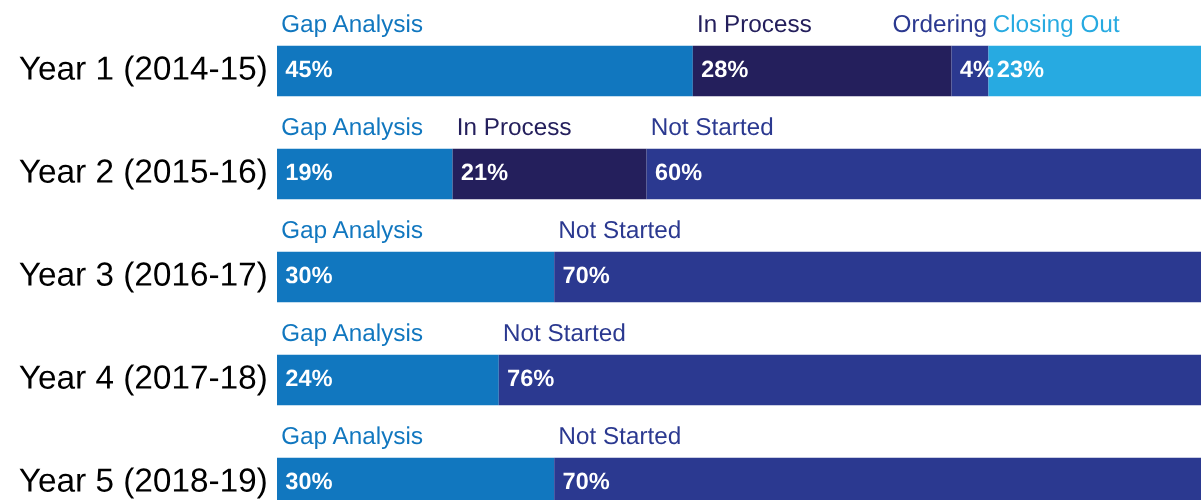 This screenshot has width=1201, height=500. What do you see at coordinates (712, 126) in the screenshot?
I see `series-label: Not Started` at bounding box center [712, 126].